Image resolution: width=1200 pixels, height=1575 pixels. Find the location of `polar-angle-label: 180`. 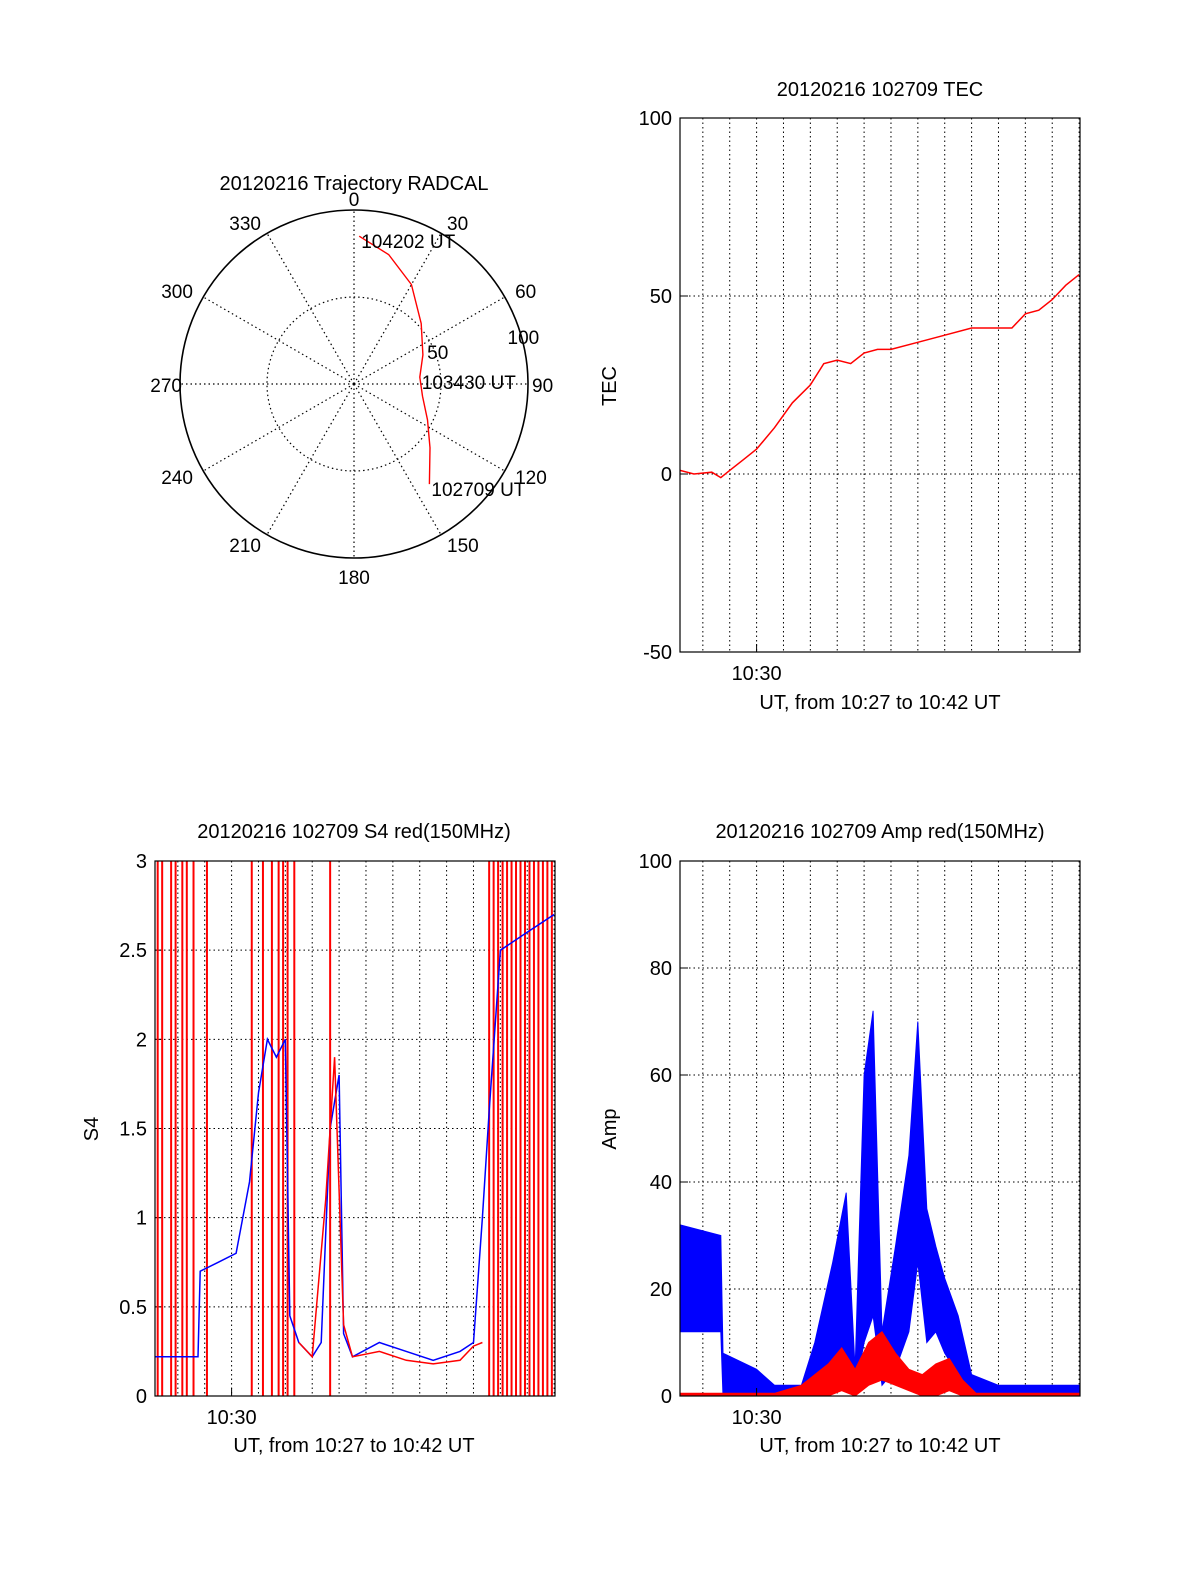

polar-angle-label: 180 is located at coordinates (354, 578).